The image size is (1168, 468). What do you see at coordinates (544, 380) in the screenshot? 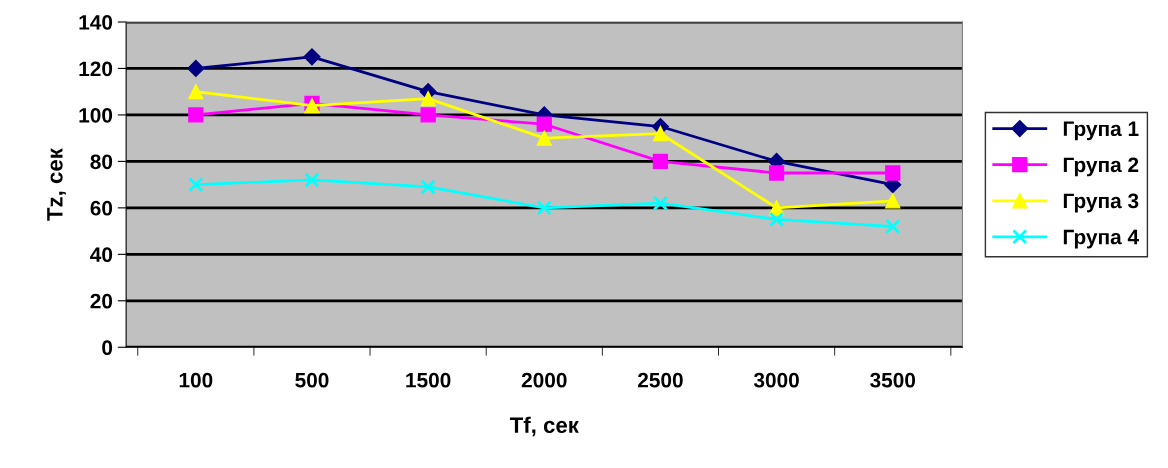
I see `x-tick-label: 2000` at bounding box center [544, 380].